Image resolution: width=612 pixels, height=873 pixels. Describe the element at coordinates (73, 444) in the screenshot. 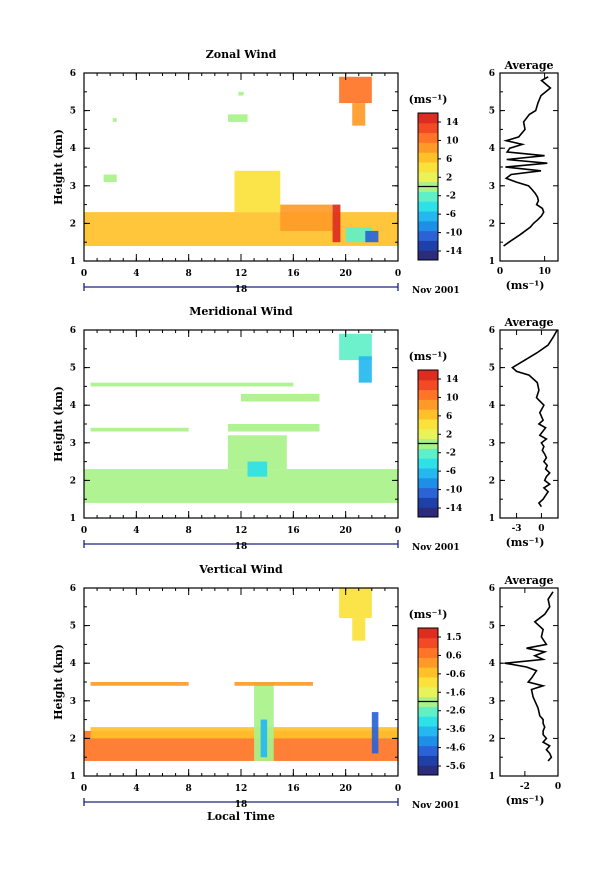

I see `y-tick-label: 3` at that location.